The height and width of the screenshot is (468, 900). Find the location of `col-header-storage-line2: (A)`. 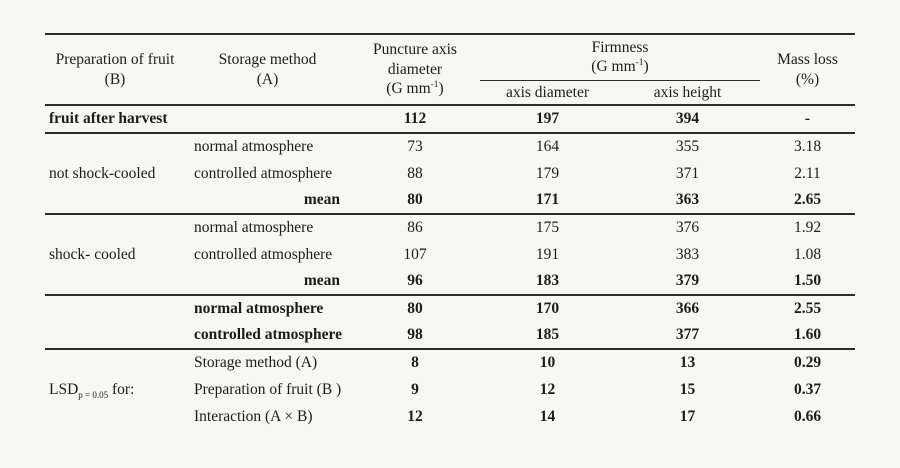

col-header-storage-line2: (A) is located at coordinates (267, 79).